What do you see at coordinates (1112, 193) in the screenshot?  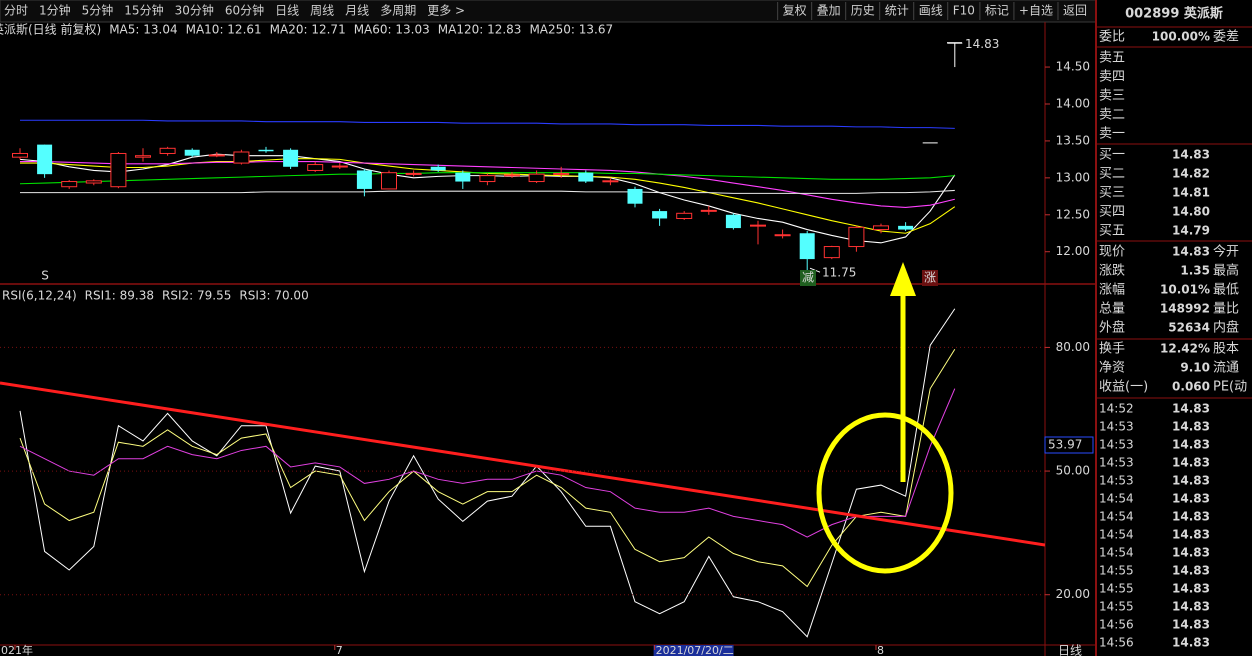 I see `quote-label: 买三` at bounding box center [1112, 193].